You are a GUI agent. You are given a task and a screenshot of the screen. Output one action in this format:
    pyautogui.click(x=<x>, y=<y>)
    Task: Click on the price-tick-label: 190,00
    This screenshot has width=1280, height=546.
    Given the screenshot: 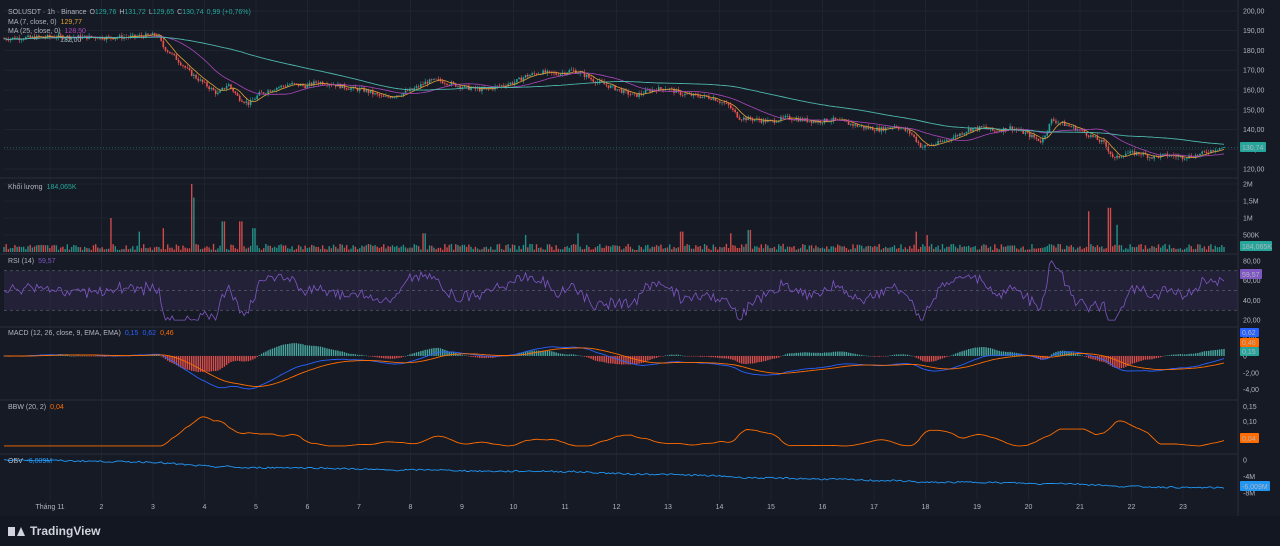 What is the action you would take?
    pyautogui.click(x=1254, y=31)
    